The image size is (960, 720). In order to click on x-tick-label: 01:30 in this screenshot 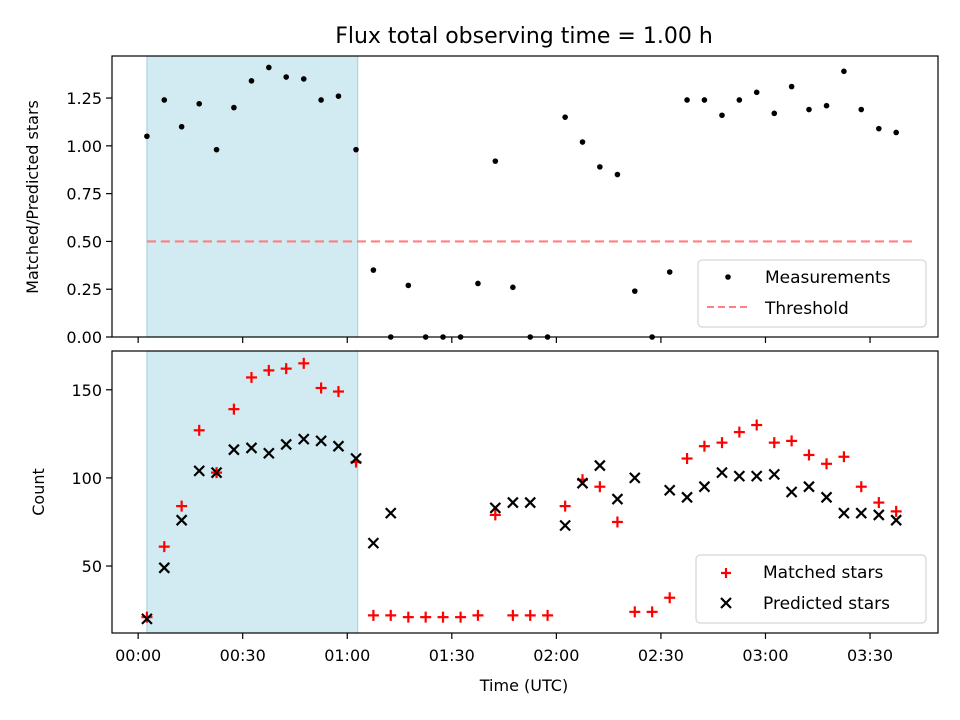, I will do `click(452, 655)`.